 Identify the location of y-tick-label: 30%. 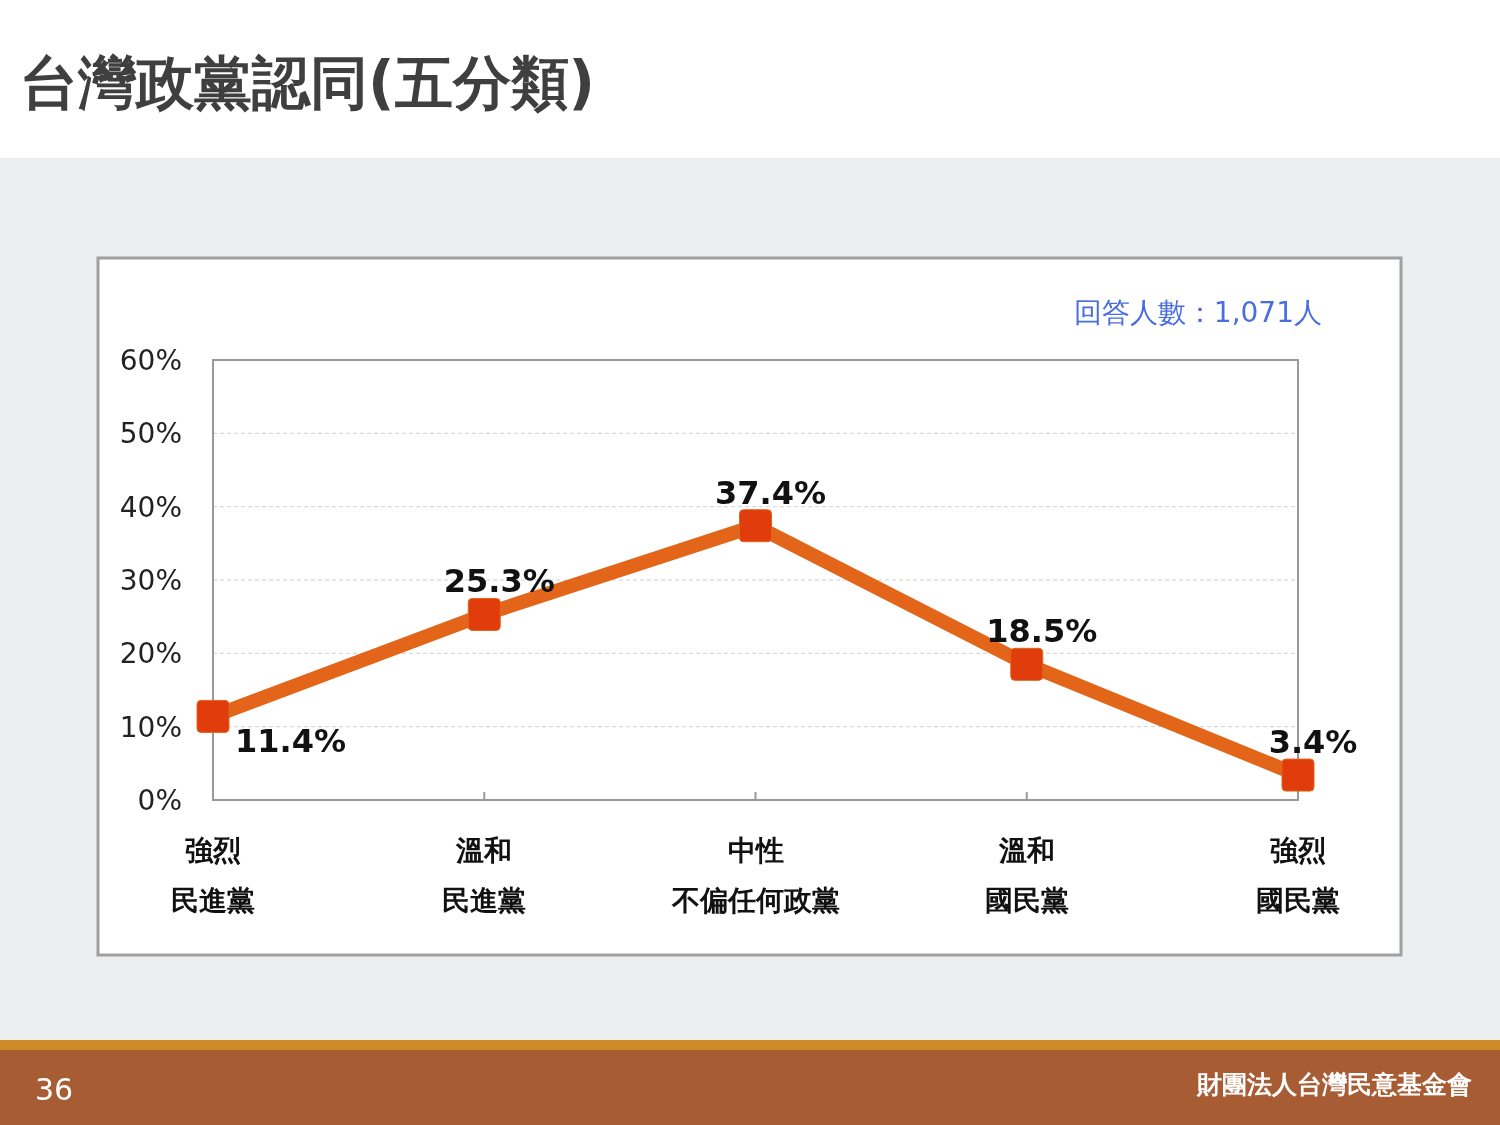
(150, 580).